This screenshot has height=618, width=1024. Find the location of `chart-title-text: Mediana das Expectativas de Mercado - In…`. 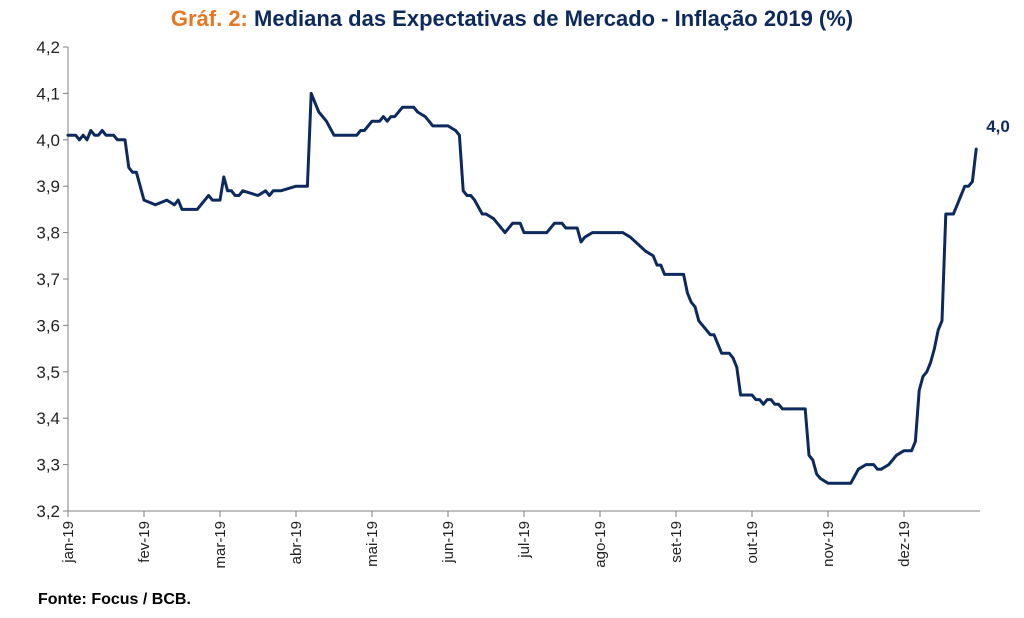

chart-title-text: Mediana das Expectativas de Mercado - In… is located at coordinates (554, 18).